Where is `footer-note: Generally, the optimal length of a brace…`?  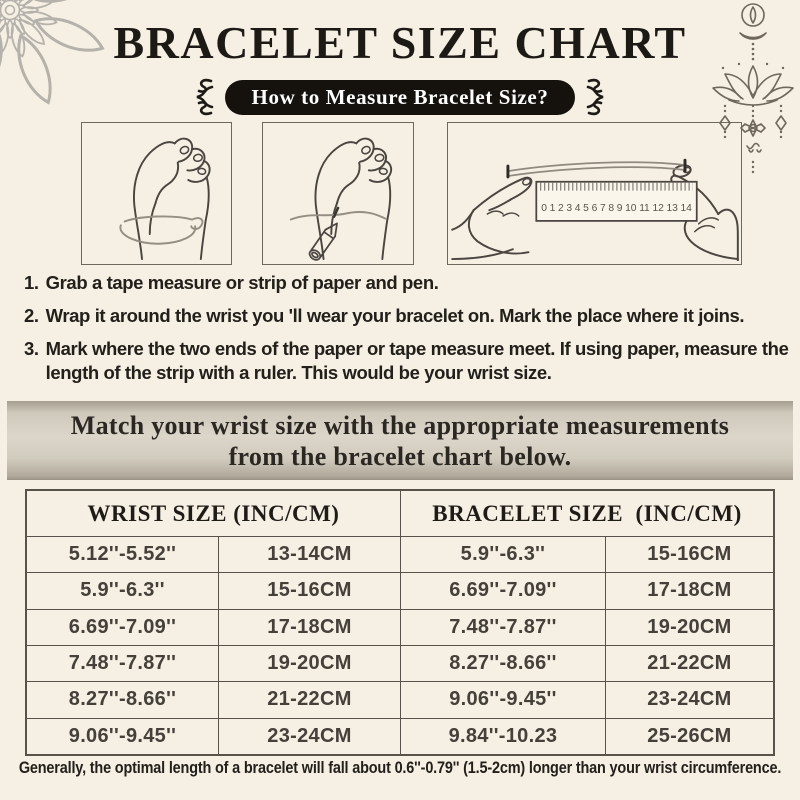
footer-note: Generally, the optimal length of a brace… is located at coordinates (400, 767).